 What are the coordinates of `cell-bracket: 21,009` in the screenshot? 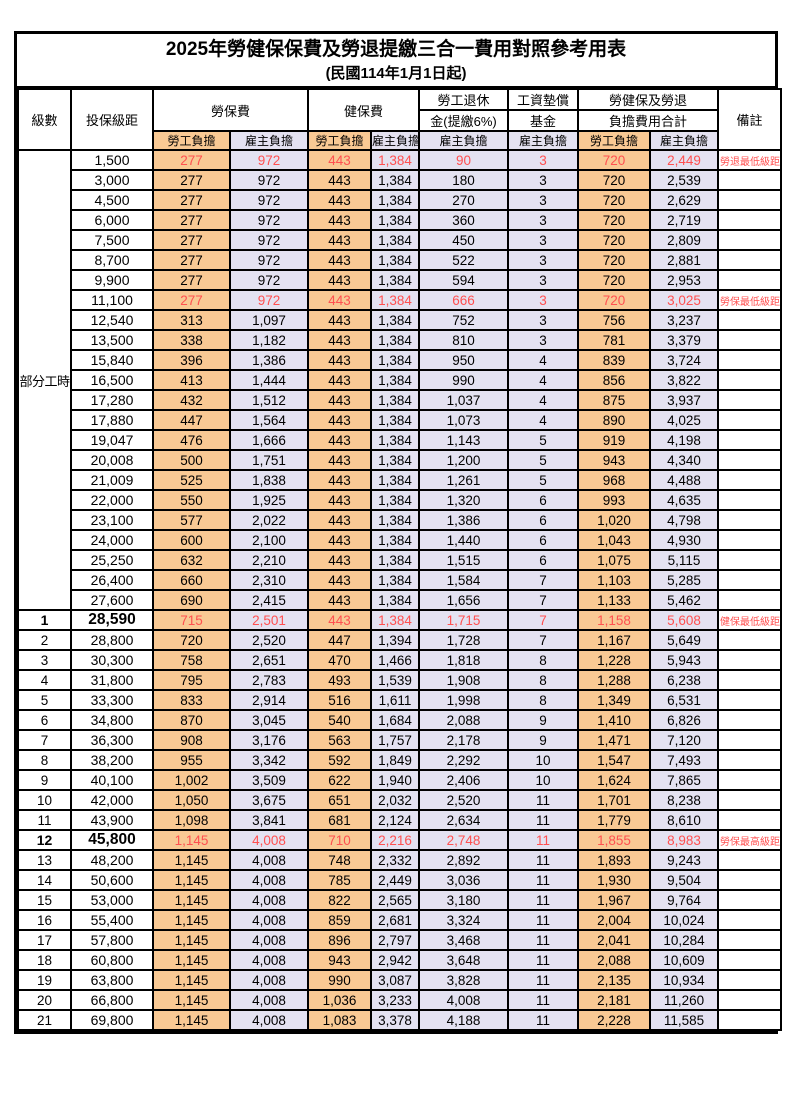 It's located at (112, 480).